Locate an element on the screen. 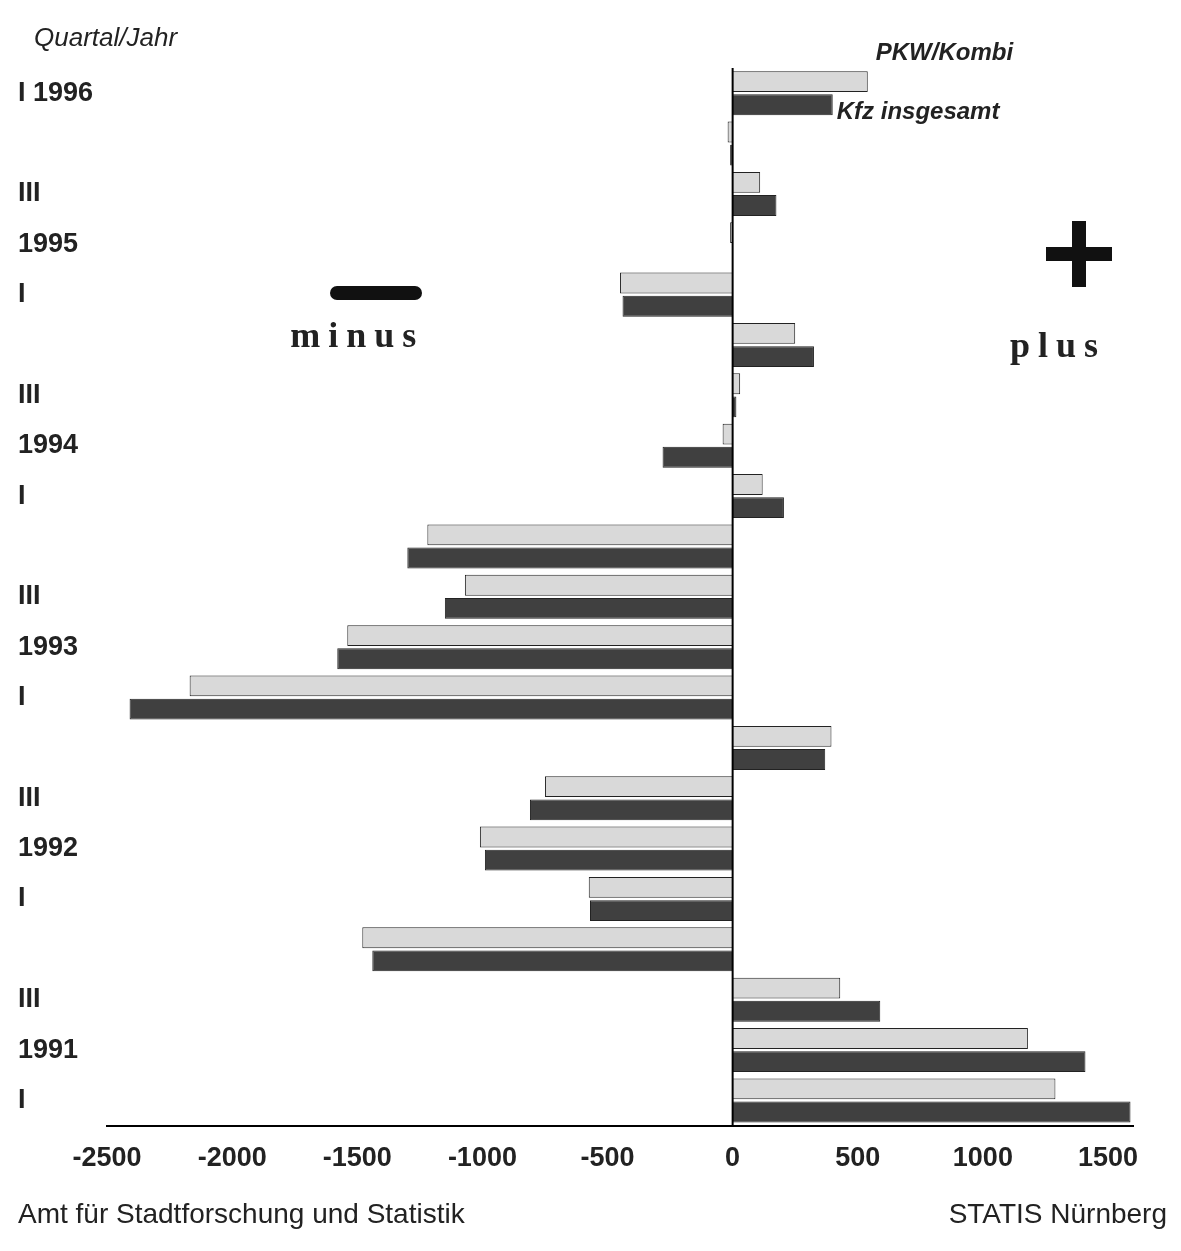 This screenshot has height=1251, width=1181. x-tick-label: 1000 is located at coordinates (982, 1157).